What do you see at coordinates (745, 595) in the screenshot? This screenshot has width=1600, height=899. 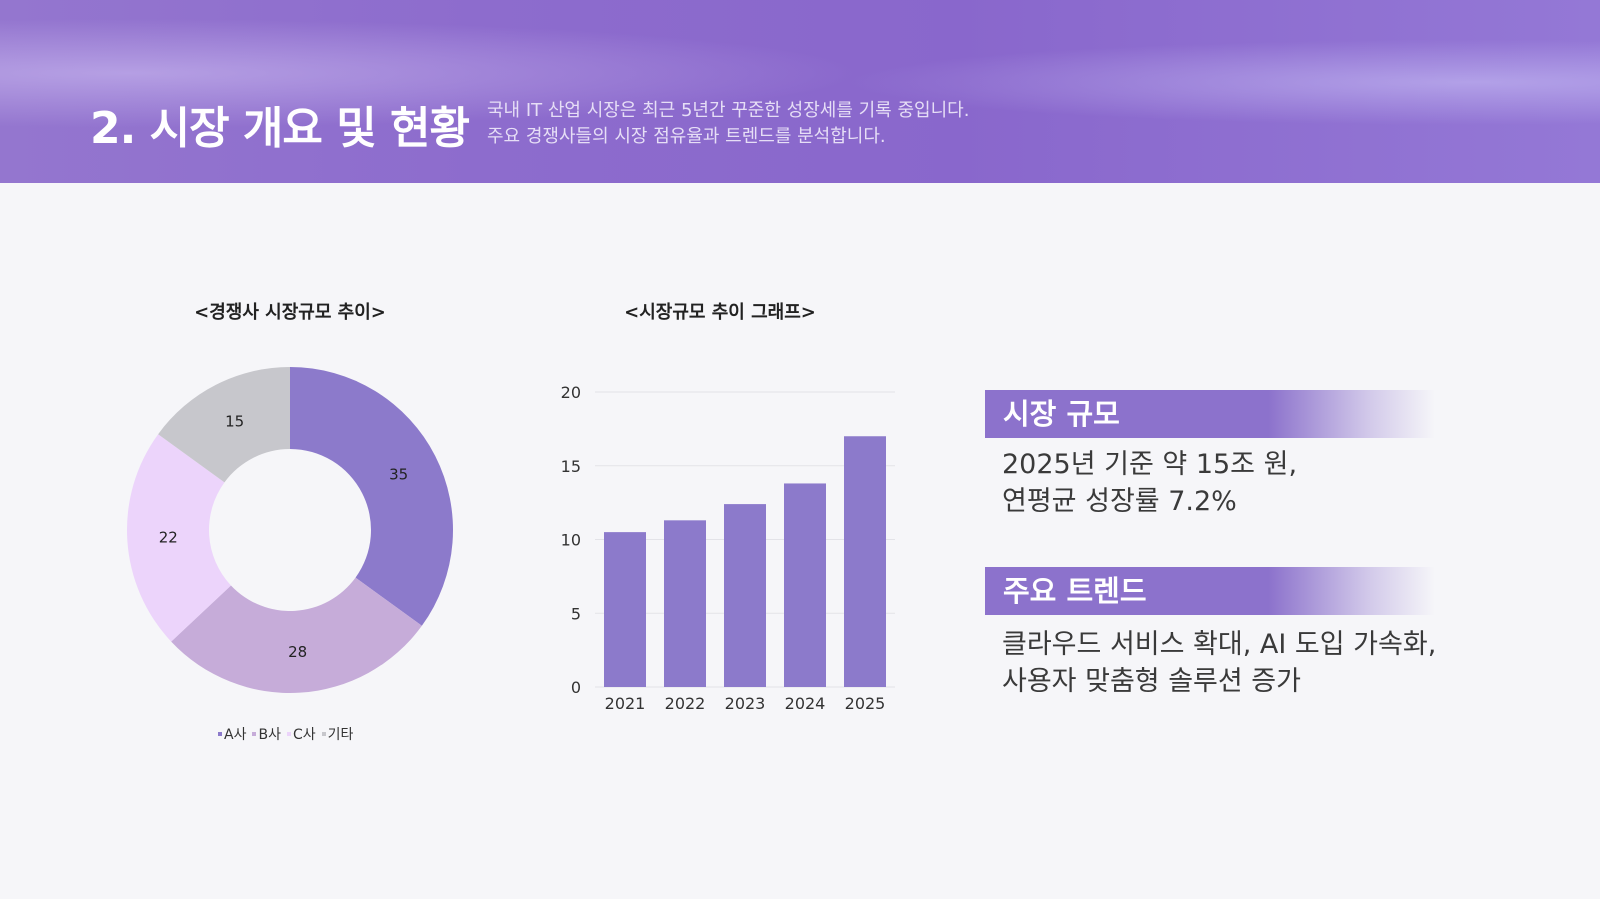 I see `bar-2023` at bounding box center [745, 595].